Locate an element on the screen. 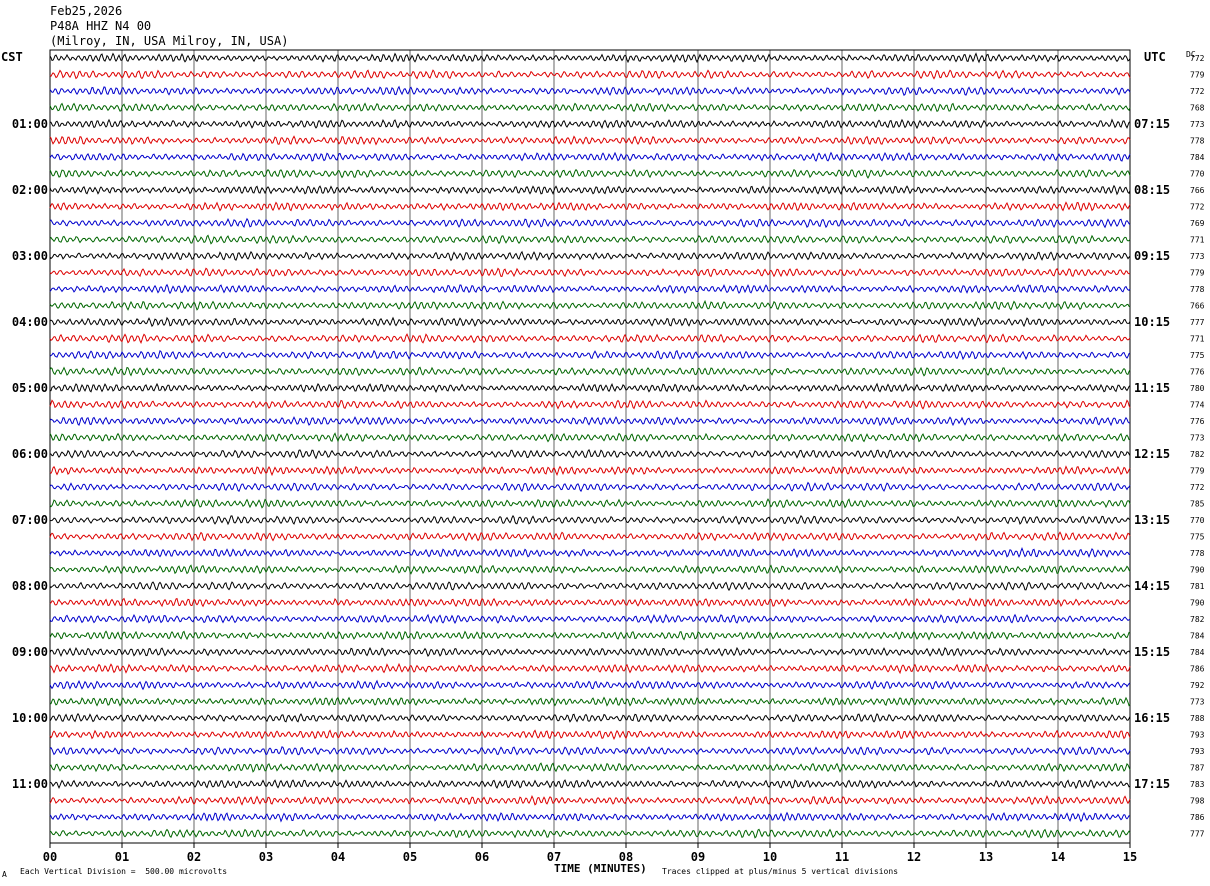 This screenshot has height=886, width=1210. left-hour-label: 06:00 is located at coordinates (30, 454).